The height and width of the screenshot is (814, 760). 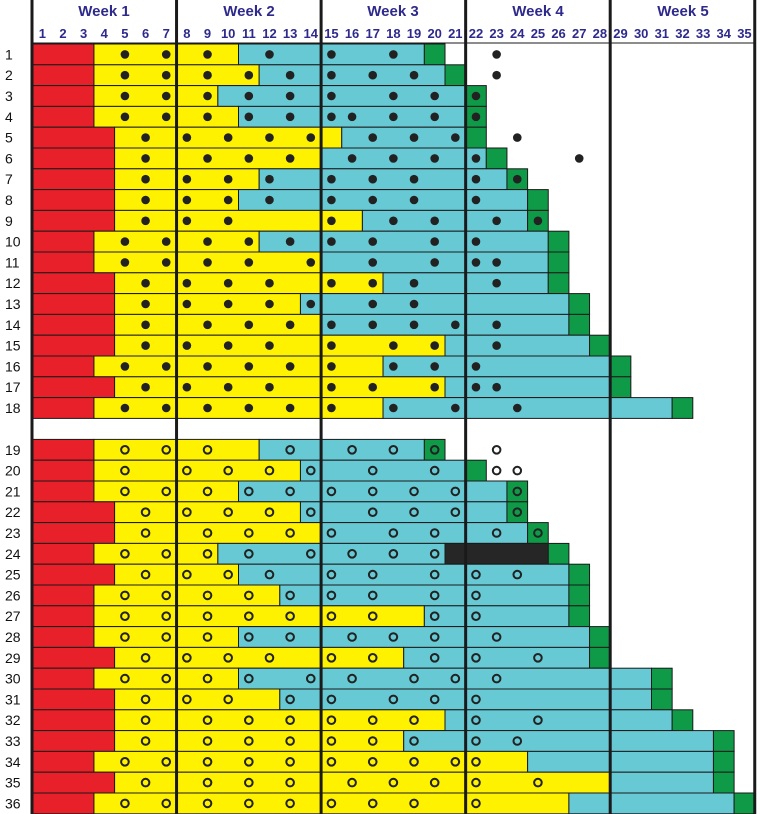 What do you see at coordinates (13, 471) in the screenshot?
I see `row-label: 20` at bounding box center [13, 471].